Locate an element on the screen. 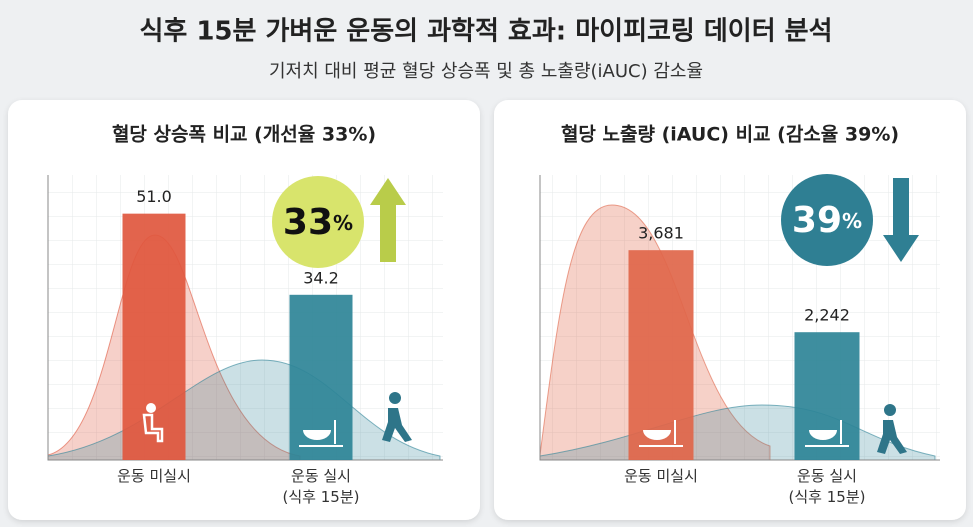  subtitle: 기저치 대비 평균 혈당 상승폭 및 총 노출량(iAUC) 감소율 is located at coordinates (486, 71).